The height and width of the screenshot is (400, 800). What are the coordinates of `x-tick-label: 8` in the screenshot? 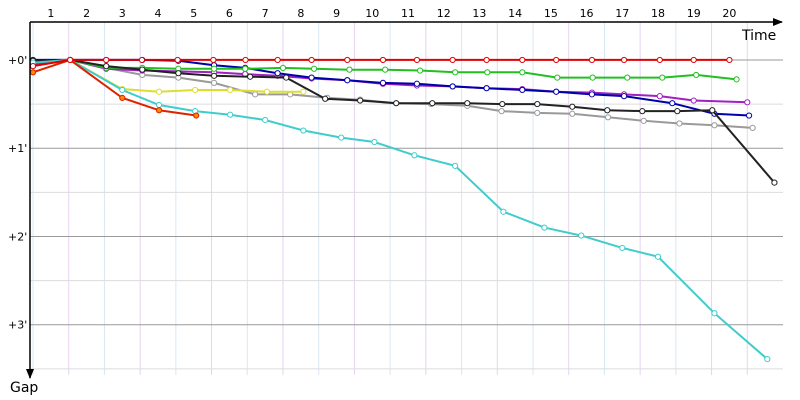 It's located at (300, 13).